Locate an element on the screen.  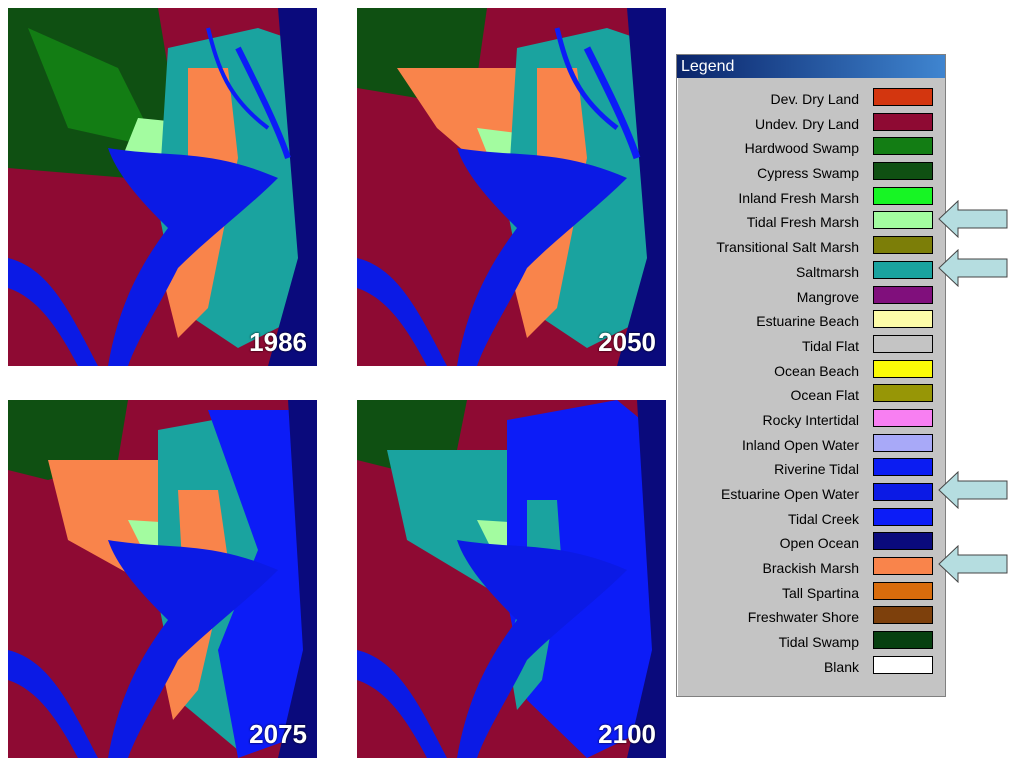
legend-item: Estuarine Beach is located at coordinates (811, 322).